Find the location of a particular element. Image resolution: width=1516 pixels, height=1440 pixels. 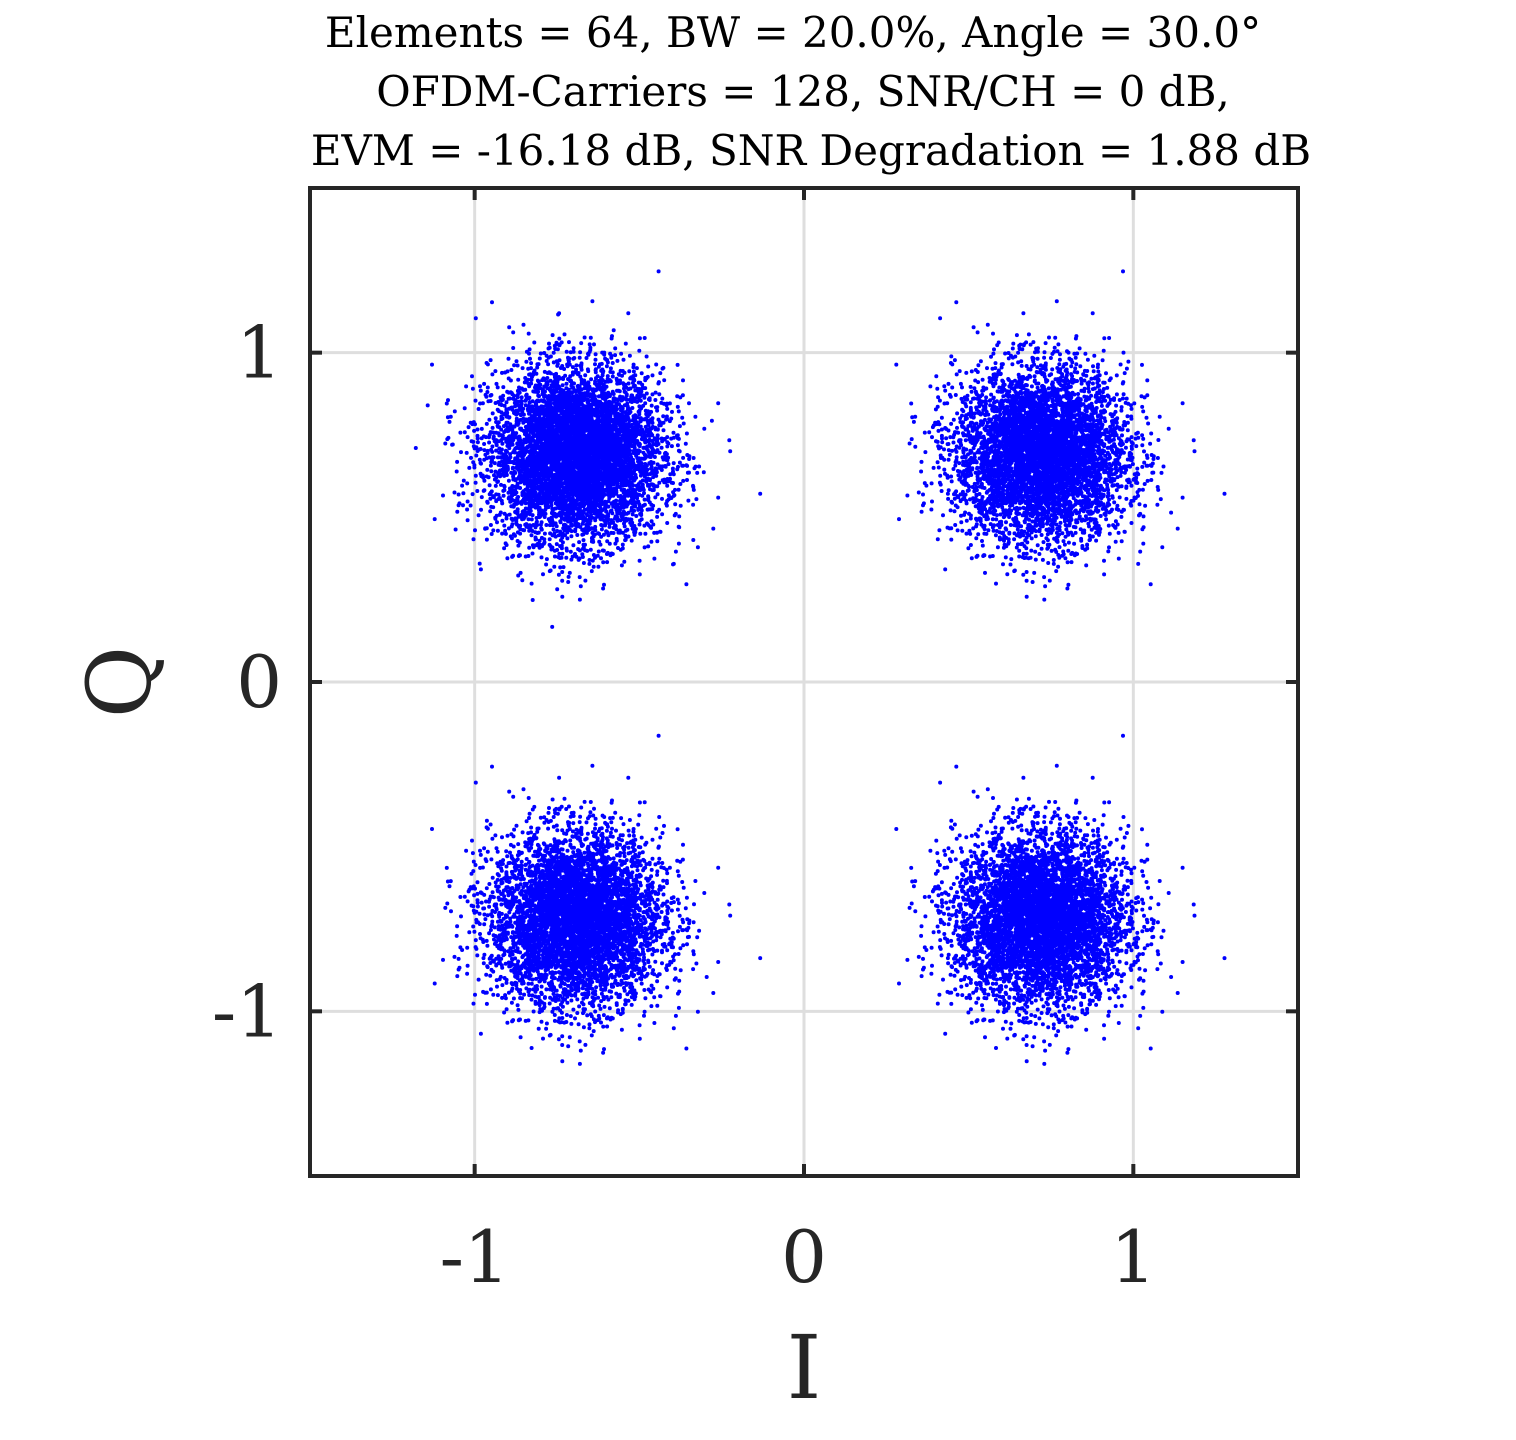

title-line-1: Elements = 64, BW = 20.0%, Angle = 30.0° is located at coordinates (793, 32).